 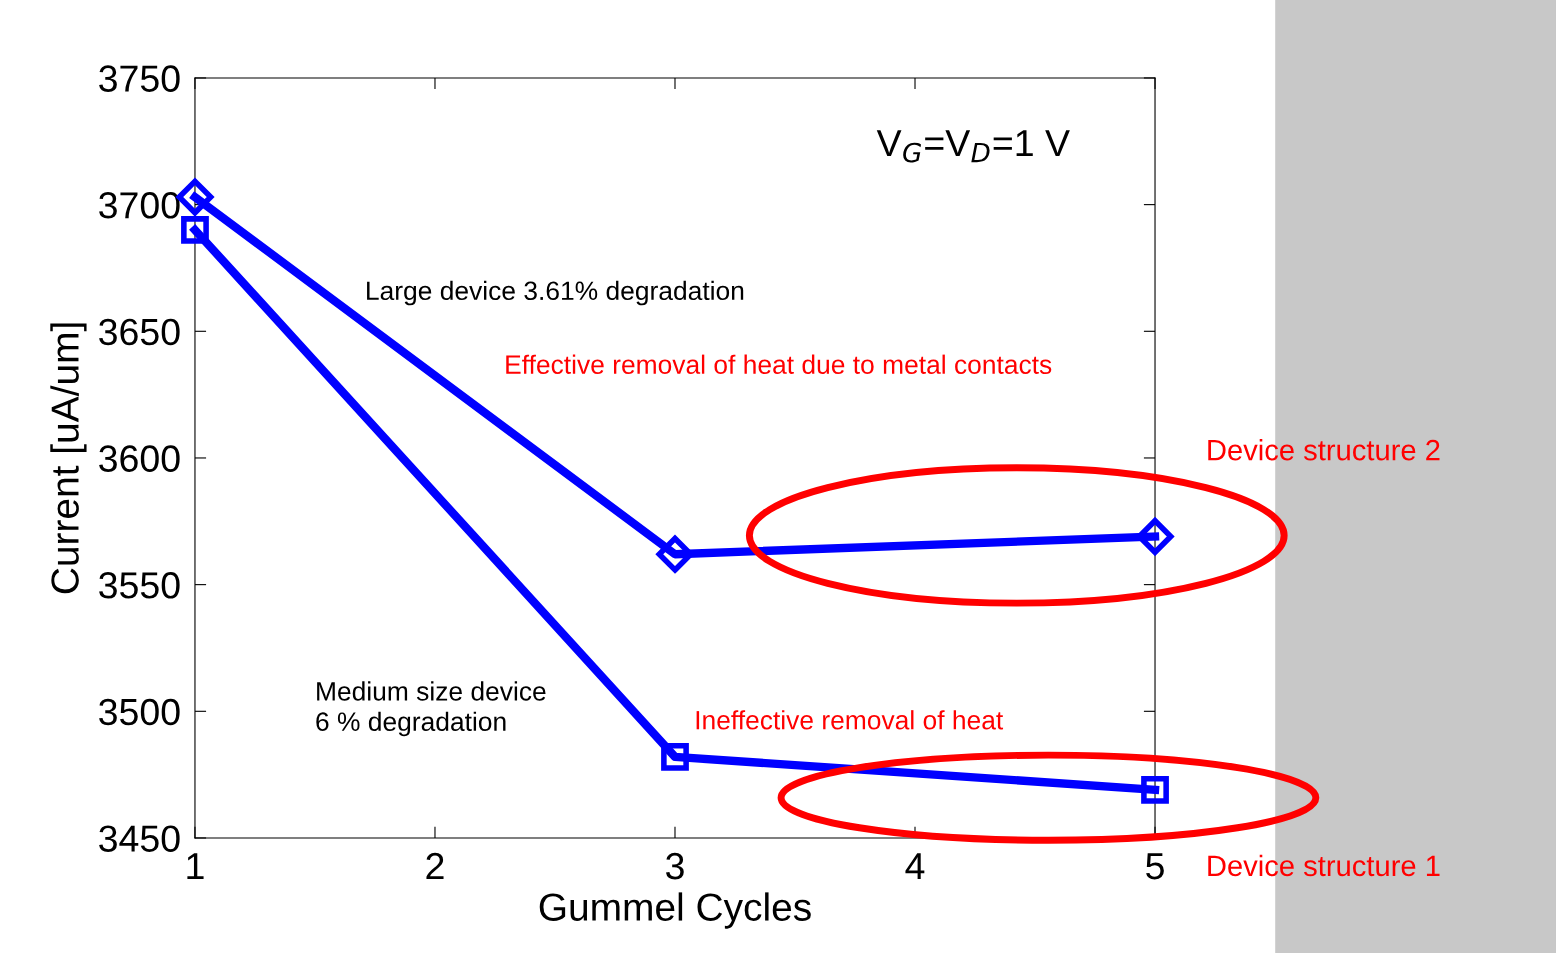 I want to click on y-tick-label: 3550, so click(x=139, y=585).